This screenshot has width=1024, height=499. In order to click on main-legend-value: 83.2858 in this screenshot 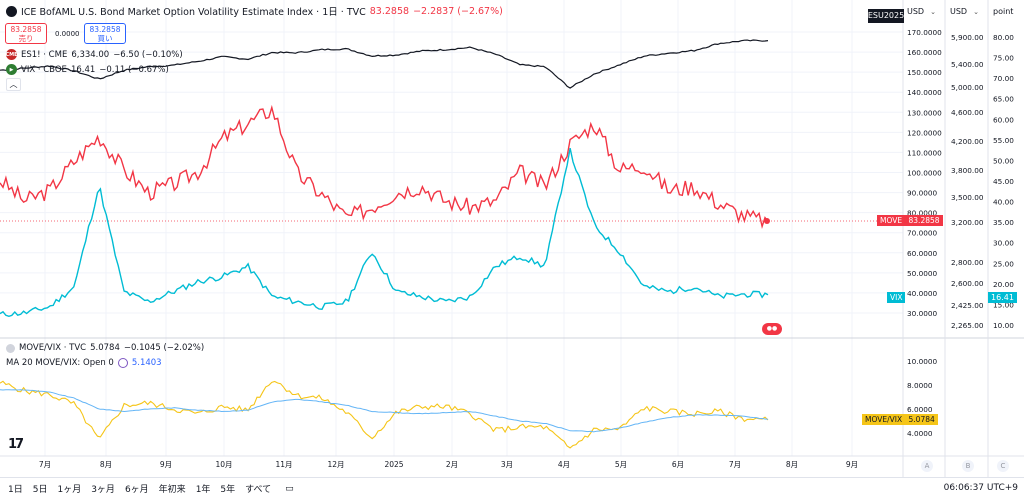, I will do `click(389, 11)`.